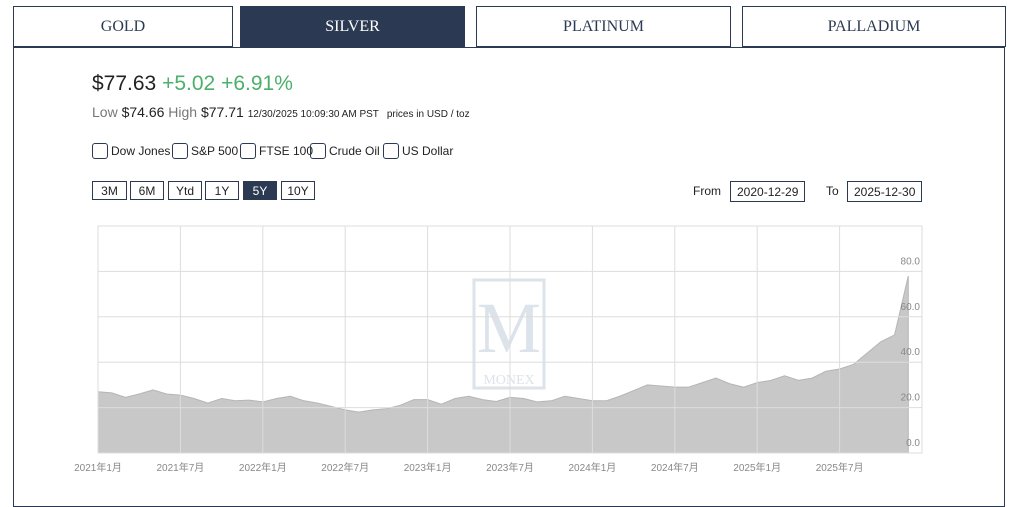  I want to click on x-tick-label: 2023年1月, so click(428, 467).